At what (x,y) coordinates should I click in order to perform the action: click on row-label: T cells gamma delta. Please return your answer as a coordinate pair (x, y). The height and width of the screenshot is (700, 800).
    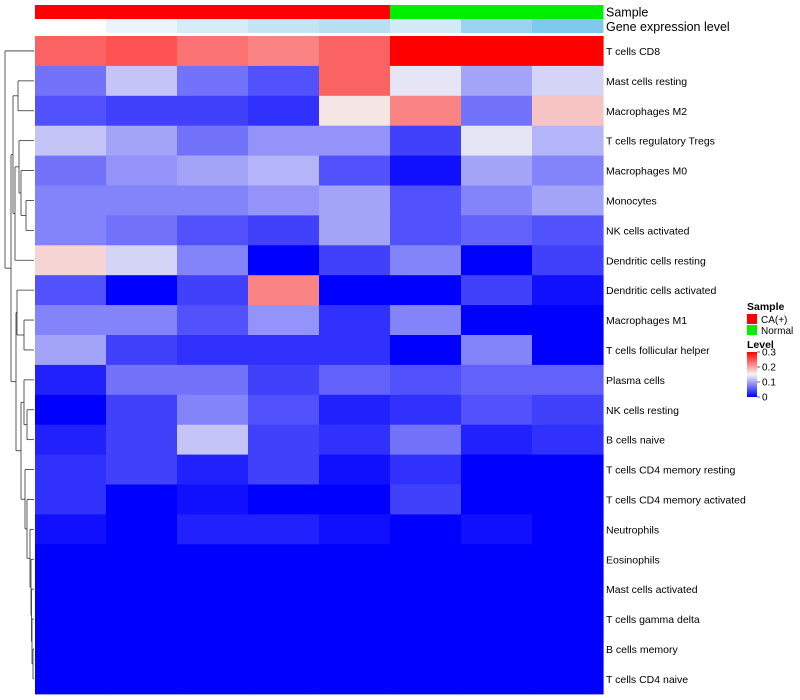
    Looking at the image, I should click on (653, 620).